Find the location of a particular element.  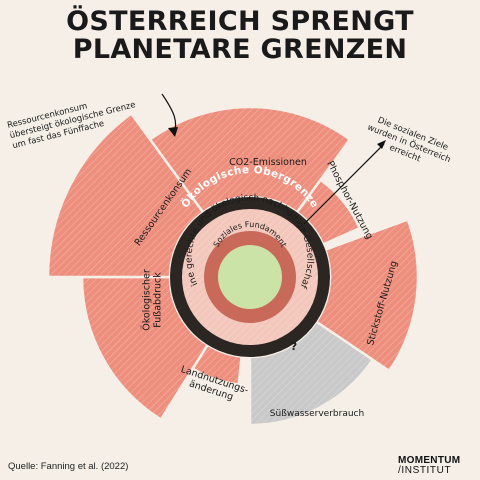

logo-line-1: MOMENTUM is located at coordinates (429, 460).